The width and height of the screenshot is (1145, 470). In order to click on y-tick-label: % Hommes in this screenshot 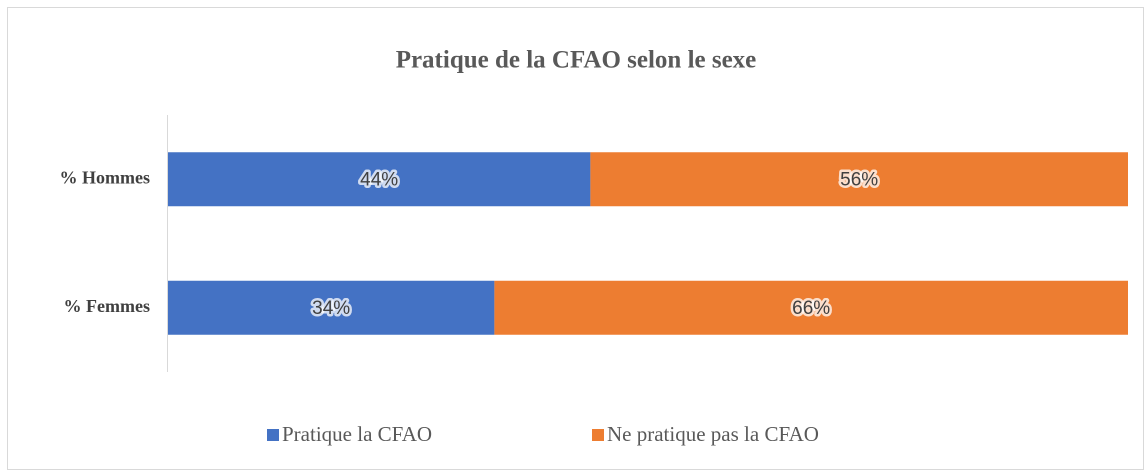, I will do `click(105, 177)`.